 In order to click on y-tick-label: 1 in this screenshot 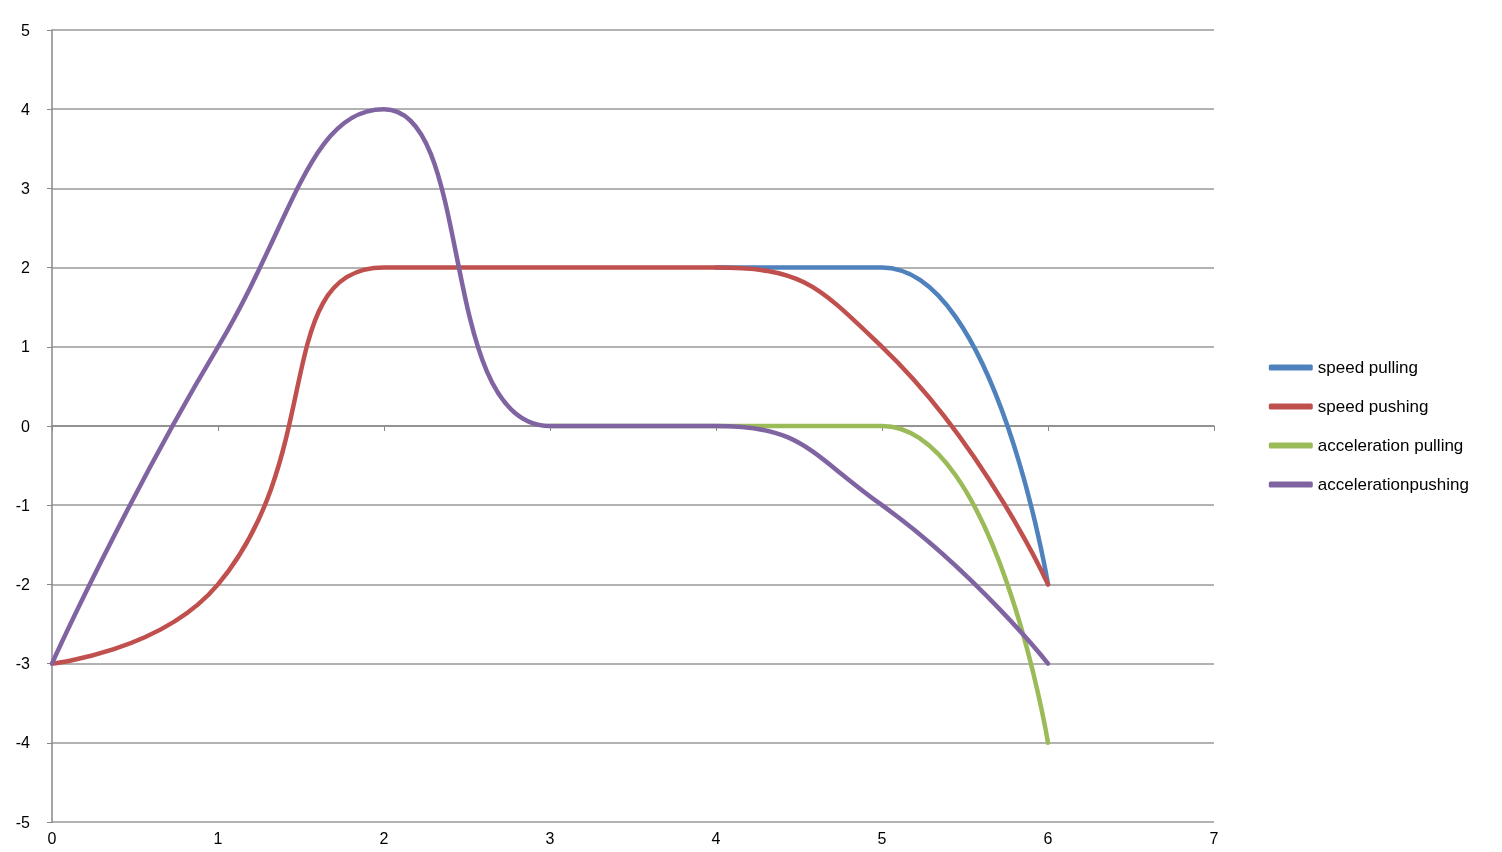, I will do `click(26, 347)`.